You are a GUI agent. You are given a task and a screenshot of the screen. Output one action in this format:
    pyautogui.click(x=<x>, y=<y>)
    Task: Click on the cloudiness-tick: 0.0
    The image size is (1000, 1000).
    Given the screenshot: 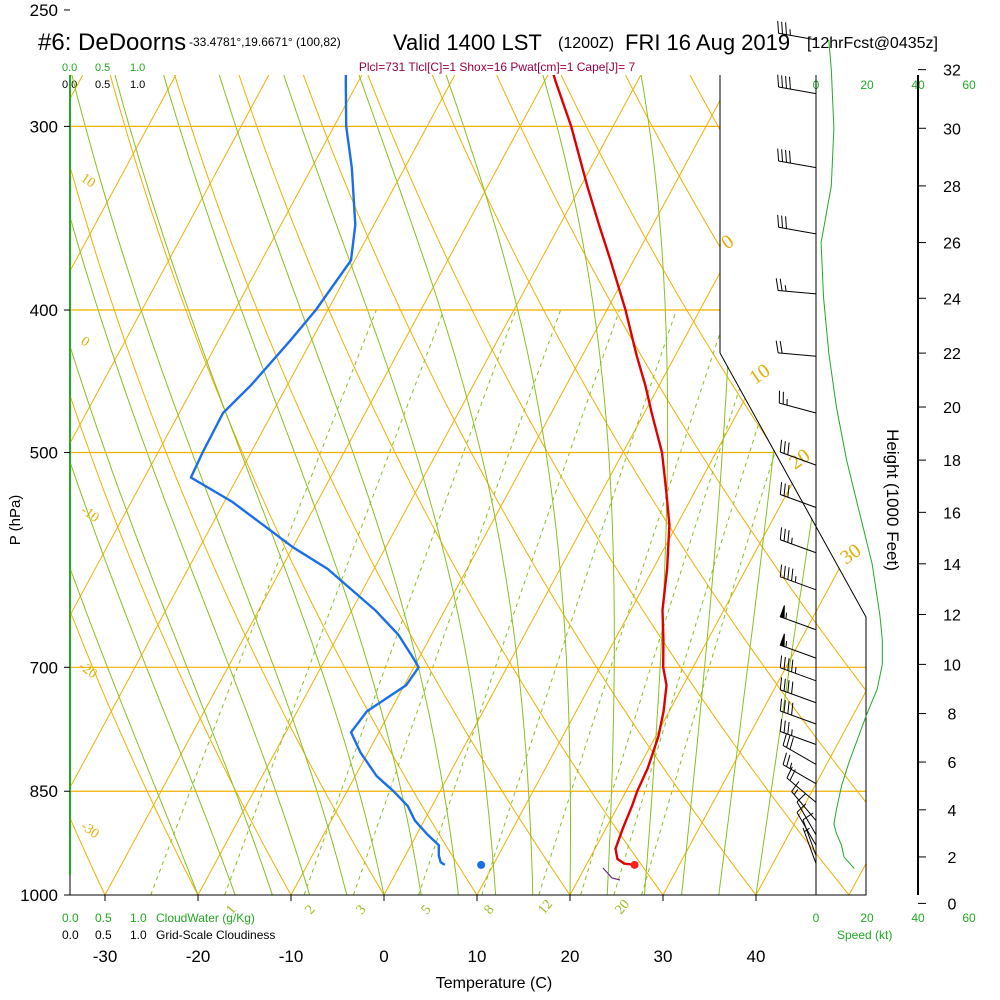 What is the action you would take?
    pyautogui.click(x=70, y=935)
    